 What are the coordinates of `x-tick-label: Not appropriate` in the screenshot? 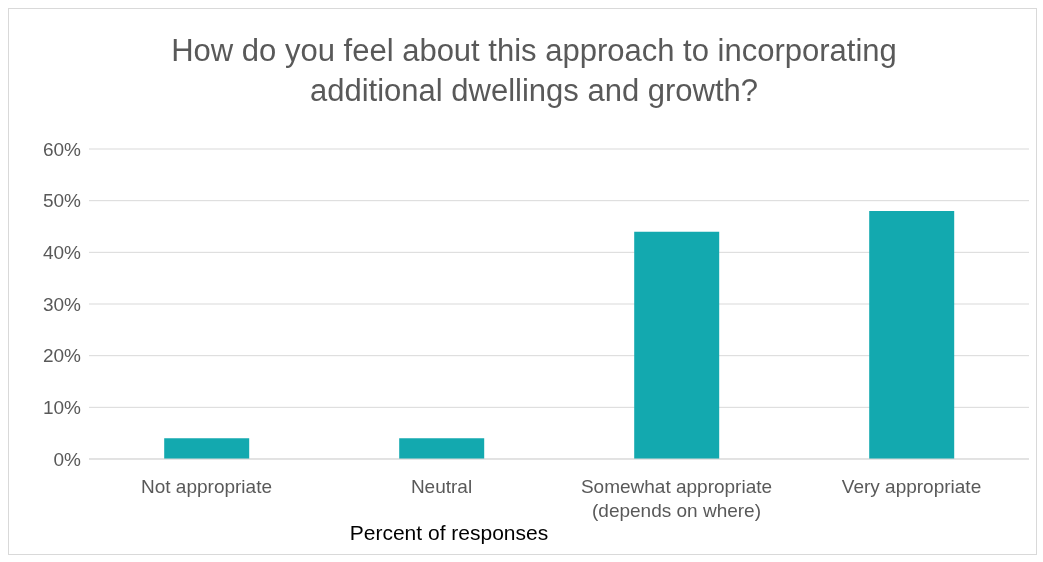 It's located at (206, 486).